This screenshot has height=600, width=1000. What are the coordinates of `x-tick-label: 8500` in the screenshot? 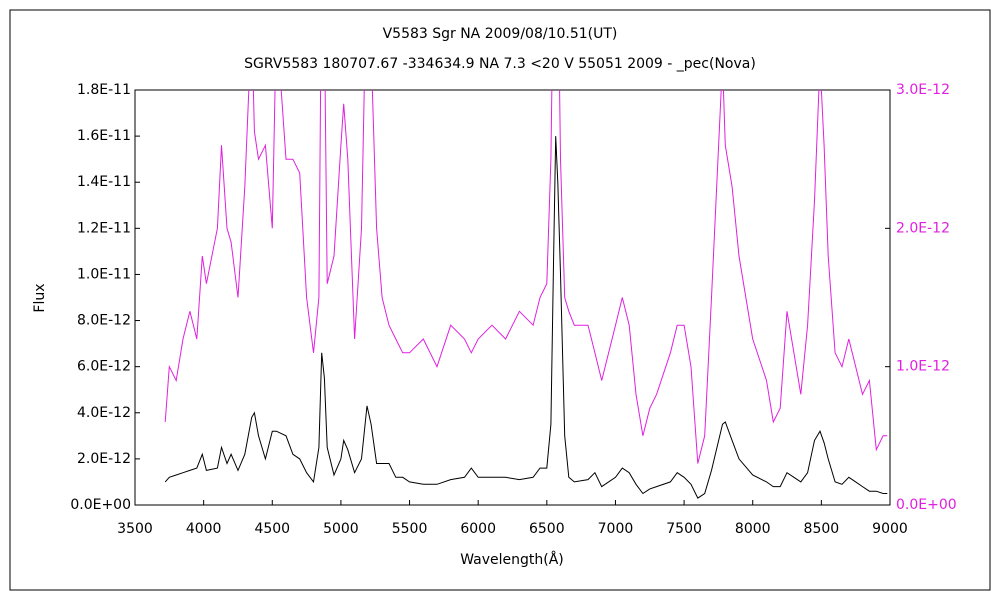 It's located at (822, 529).